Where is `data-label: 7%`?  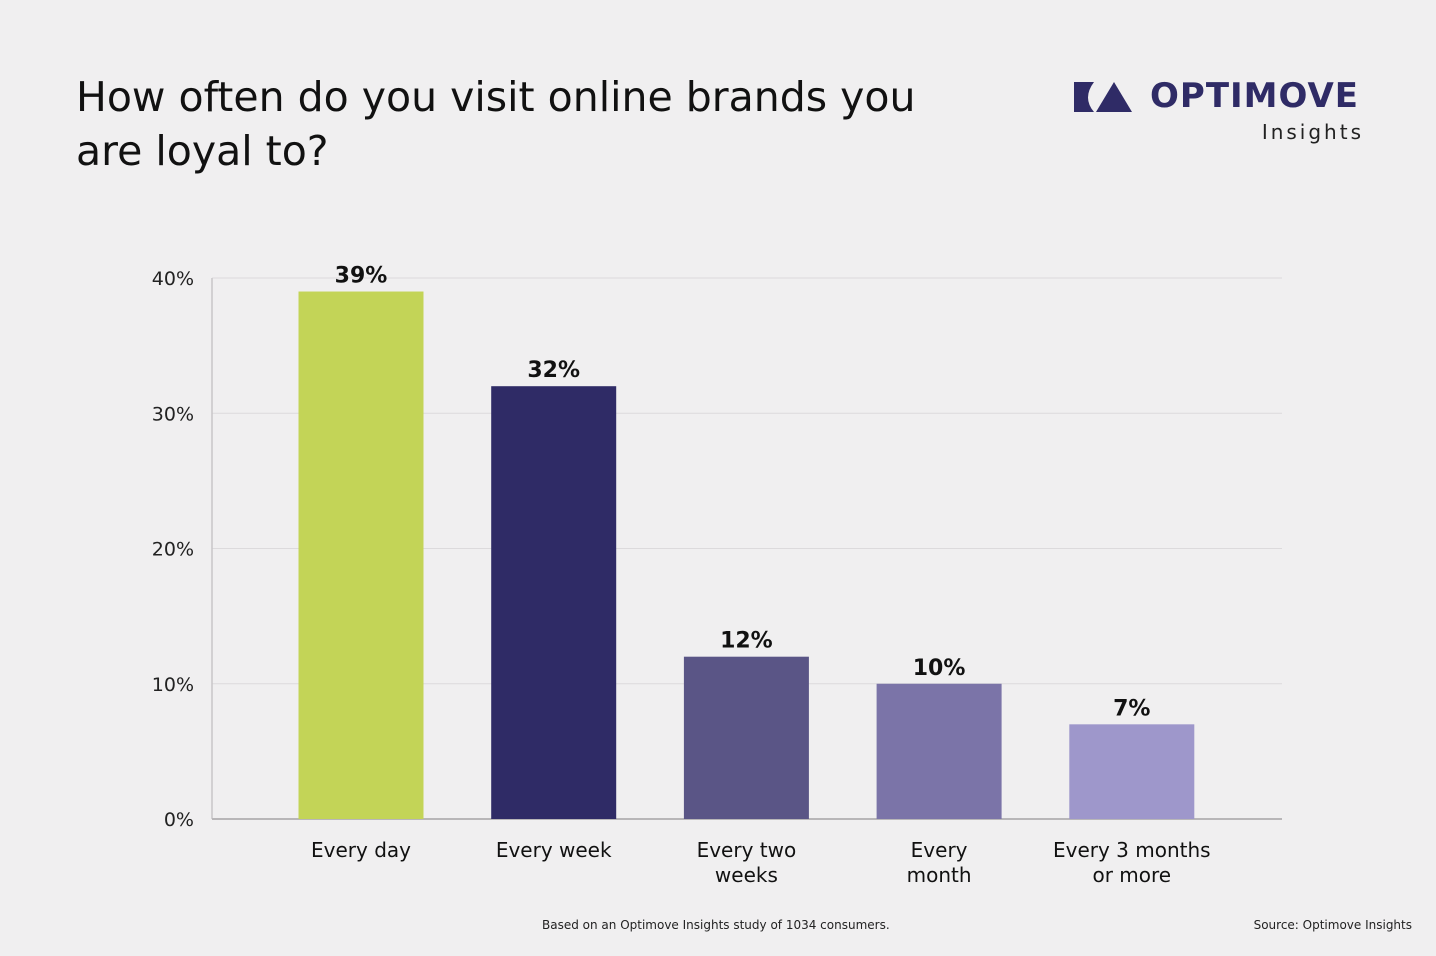
data-label: 7% is located at coordinates (1131, 708).